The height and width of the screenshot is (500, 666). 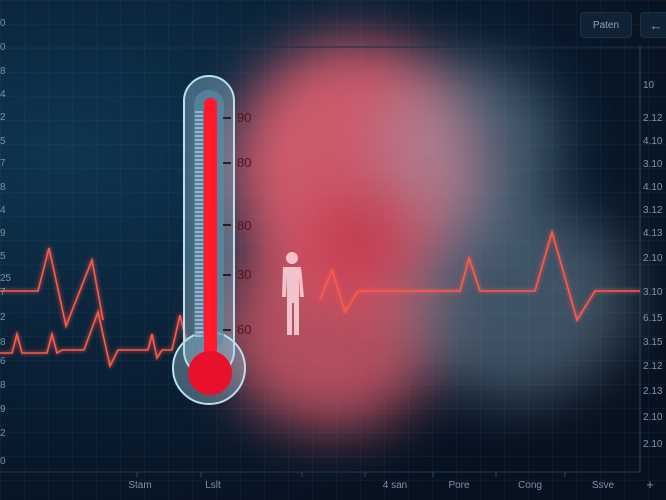 I want to click on y-label-left: 6, so click(x=3, y=361).